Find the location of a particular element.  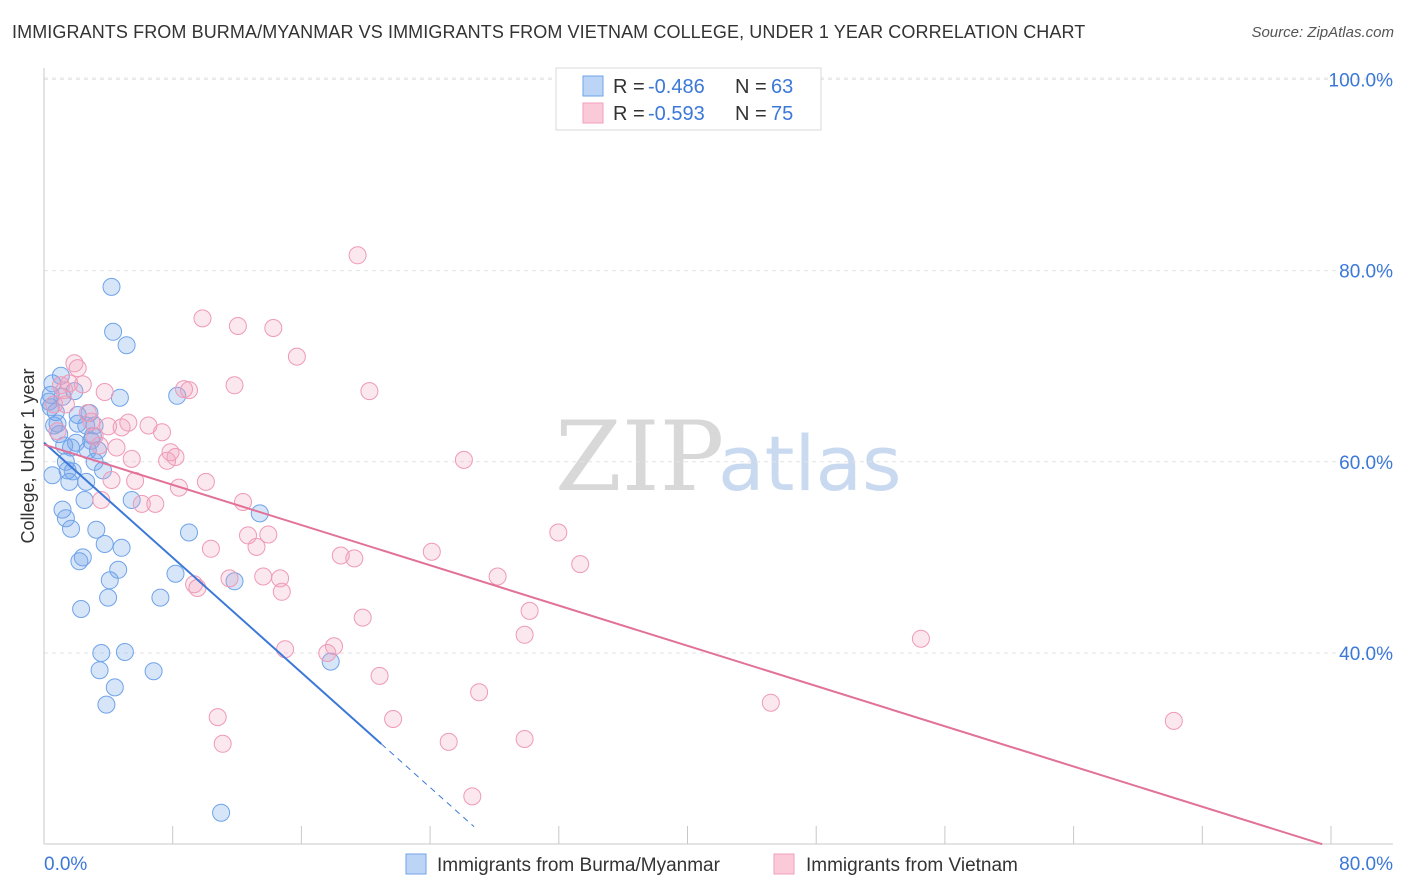

stats-r-label-vietnam: R = is located at coordinates (629, 114).